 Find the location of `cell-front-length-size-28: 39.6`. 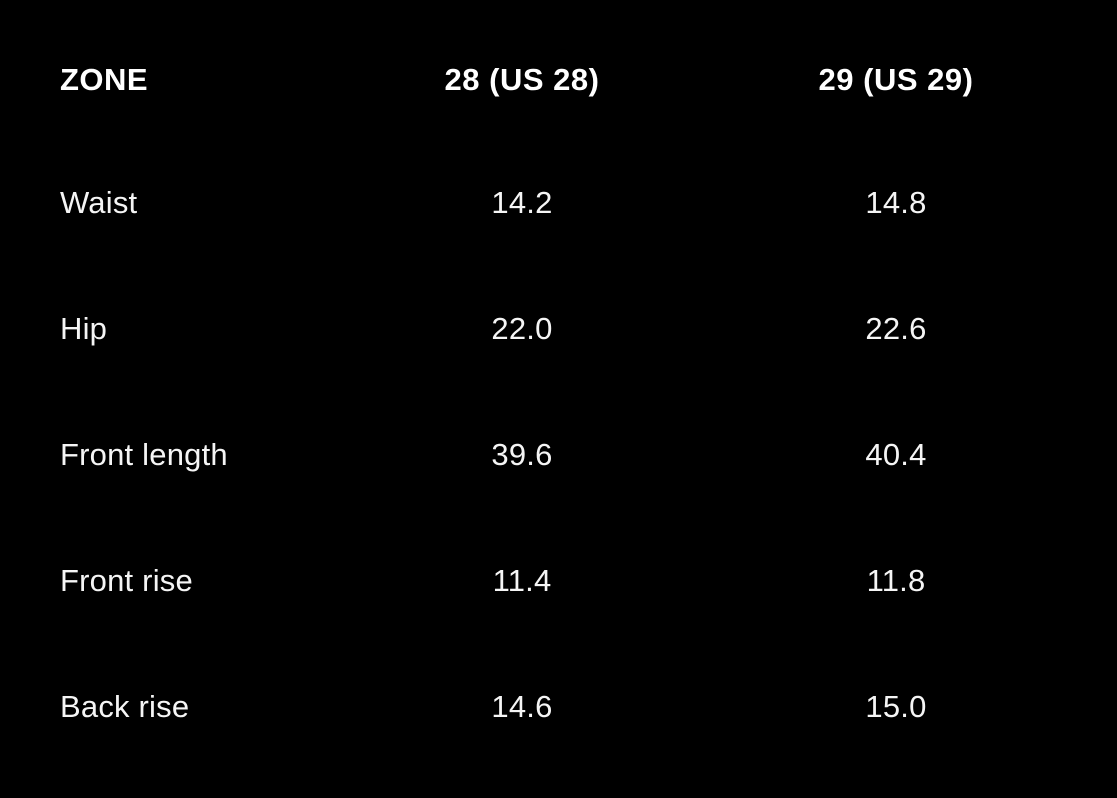

cell-front-length-size-28: 39.6 is located at coordinates (522, 454).